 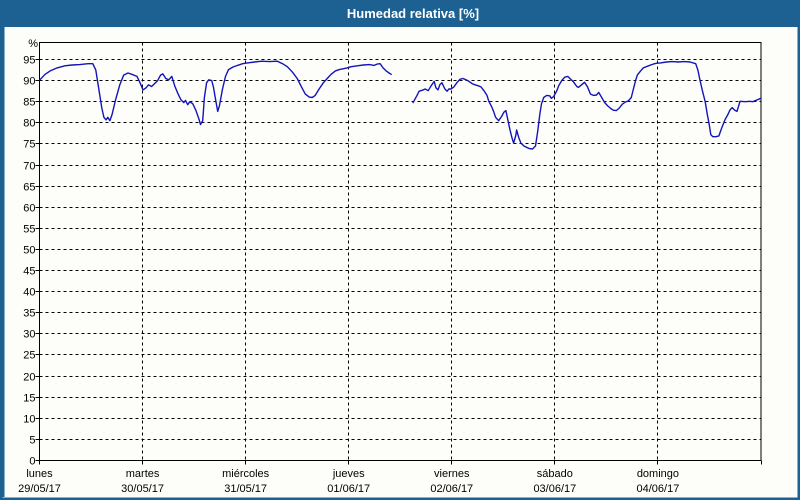 What do you see at coordinates (451, 489) in the screenshot?
I see `x-date-label: 02/06/17` at bounding box center [451, 489].